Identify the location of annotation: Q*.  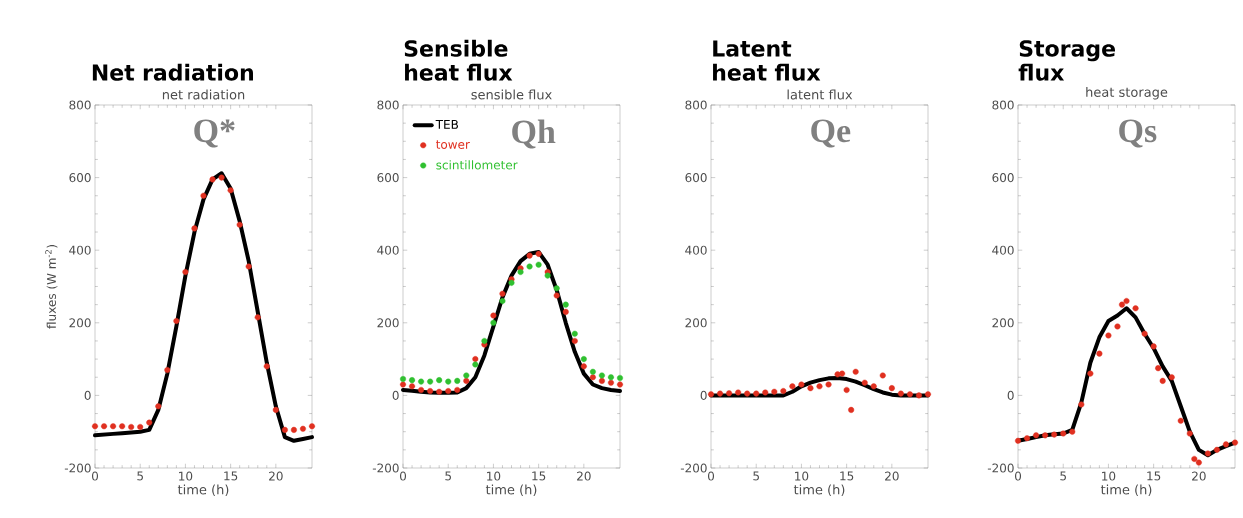
(214, 133).